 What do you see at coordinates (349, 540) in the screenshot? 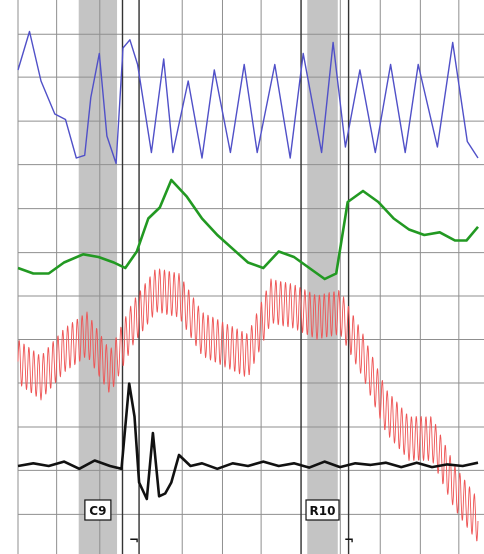
I see `event-marker-2: ¬` at bounding box center [349, 540].